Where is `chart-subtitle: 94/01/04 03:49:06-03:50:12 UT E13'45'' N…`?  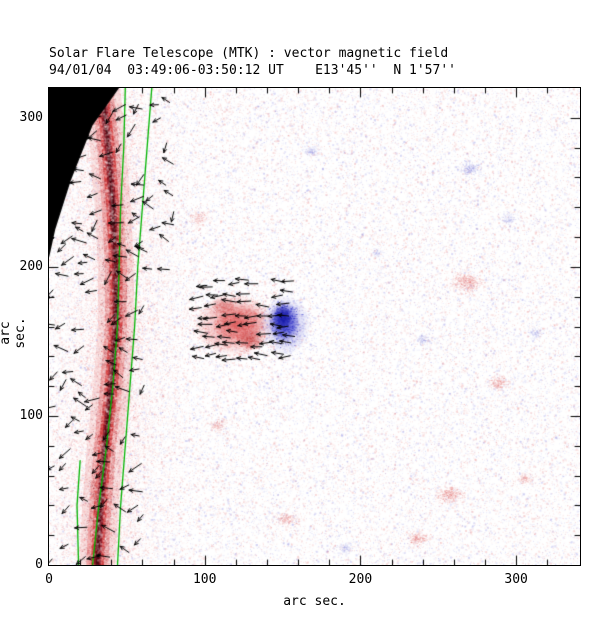
chart-subtitle: 94/01/04 03:49:06-03:50:12 UT E13'45'' N… is located at coordinates (252, 70).